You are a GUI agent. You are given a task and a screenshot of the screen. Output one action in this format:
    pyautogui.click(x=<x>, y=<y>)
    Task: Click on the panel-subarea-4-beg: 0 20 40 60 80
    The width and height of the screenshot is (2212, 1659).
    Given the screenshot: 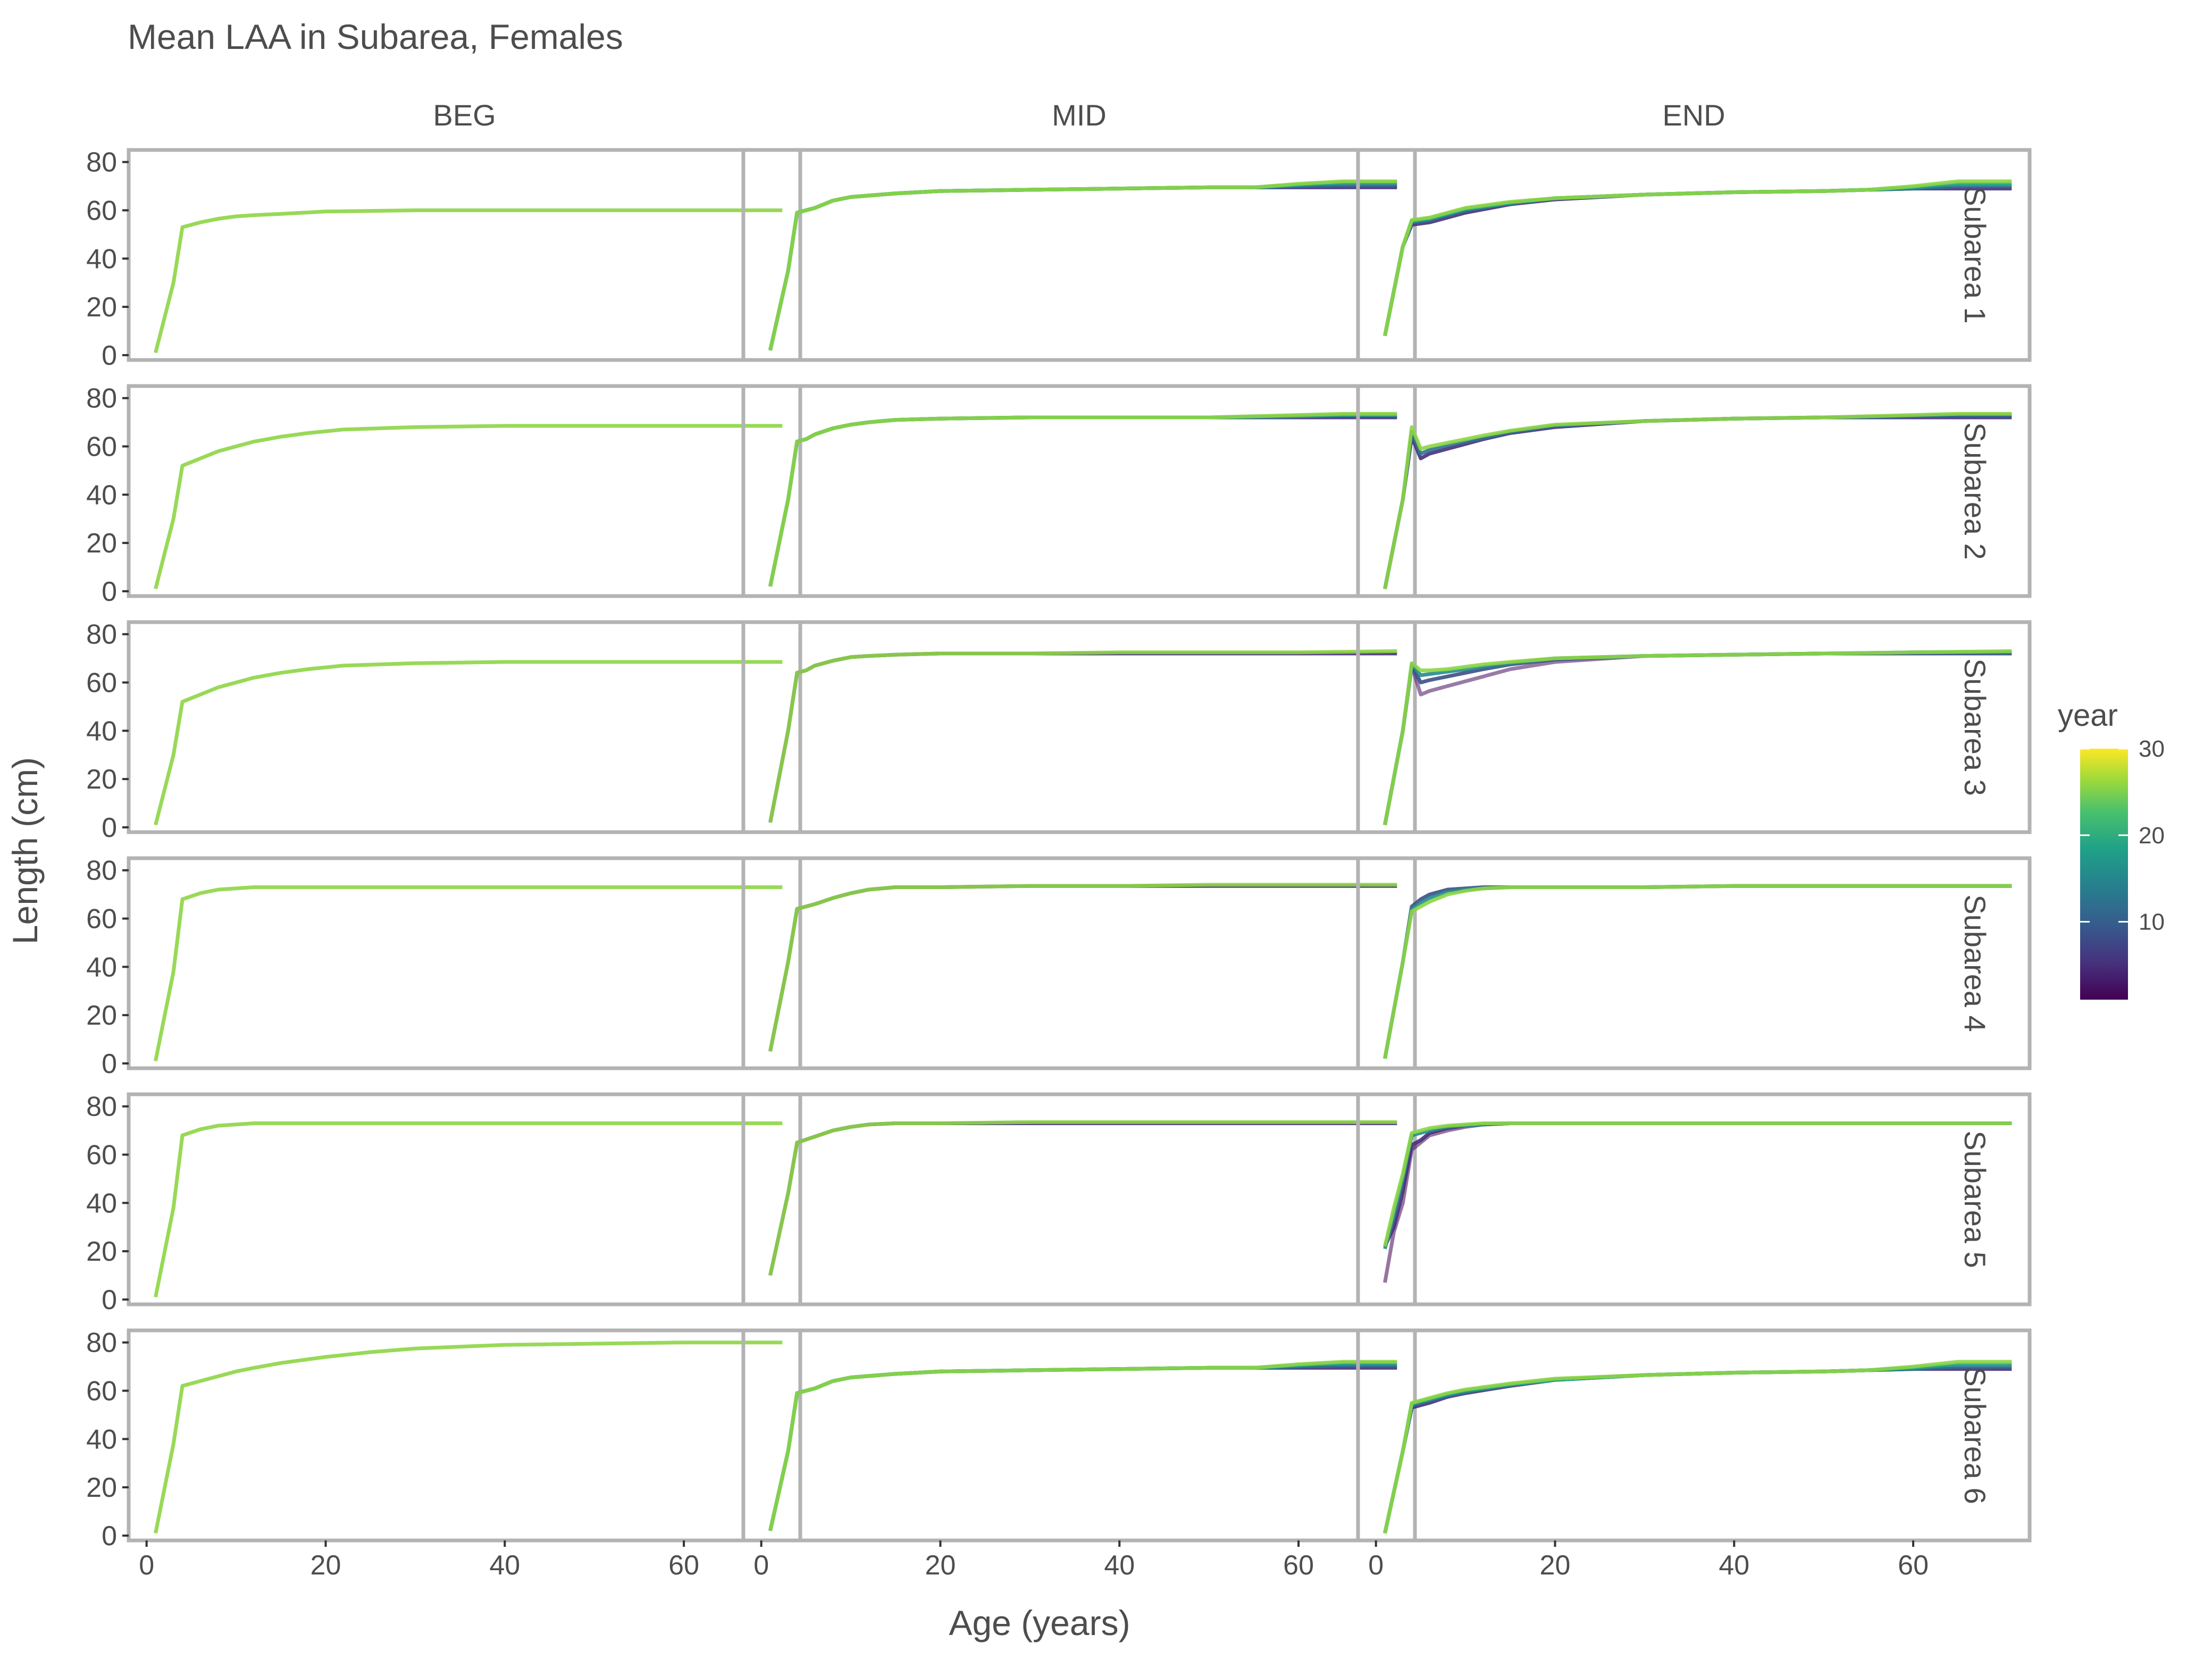 What is the action you would take?
    pyautogui.click(x=444, y=967)
    